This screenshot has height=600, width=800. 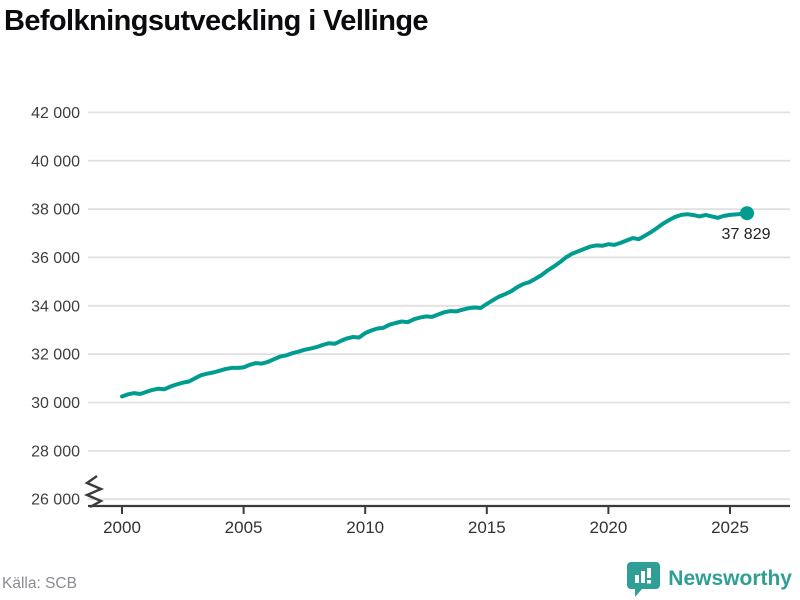 I want to click on latest-point-dot, so click(x=747, y=213).